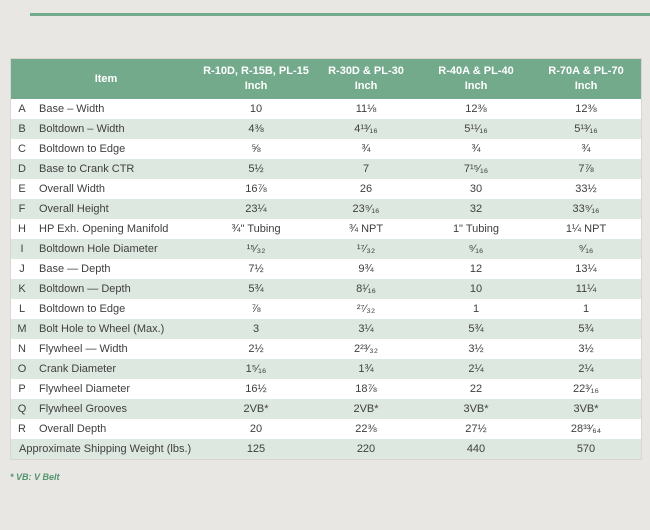  Describe the element at coordinates (366, 129) in the screenshot. I see `row-value: 4¹³⁄₁₆` at that location.